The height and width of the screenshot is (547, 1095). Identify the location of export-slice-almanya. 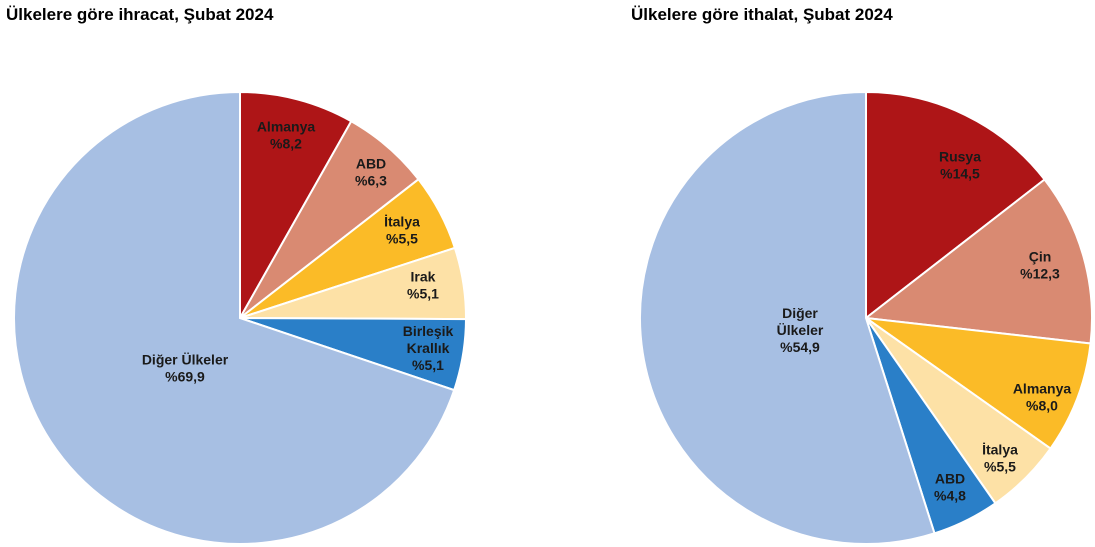
(296, 206).